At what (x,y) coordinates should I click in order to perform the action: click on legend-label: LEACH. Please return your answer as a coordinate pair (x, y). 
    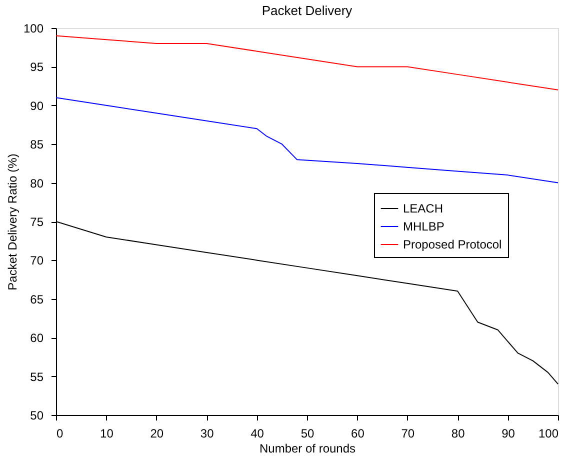
    Looking at the image, I should click on (423, 209).